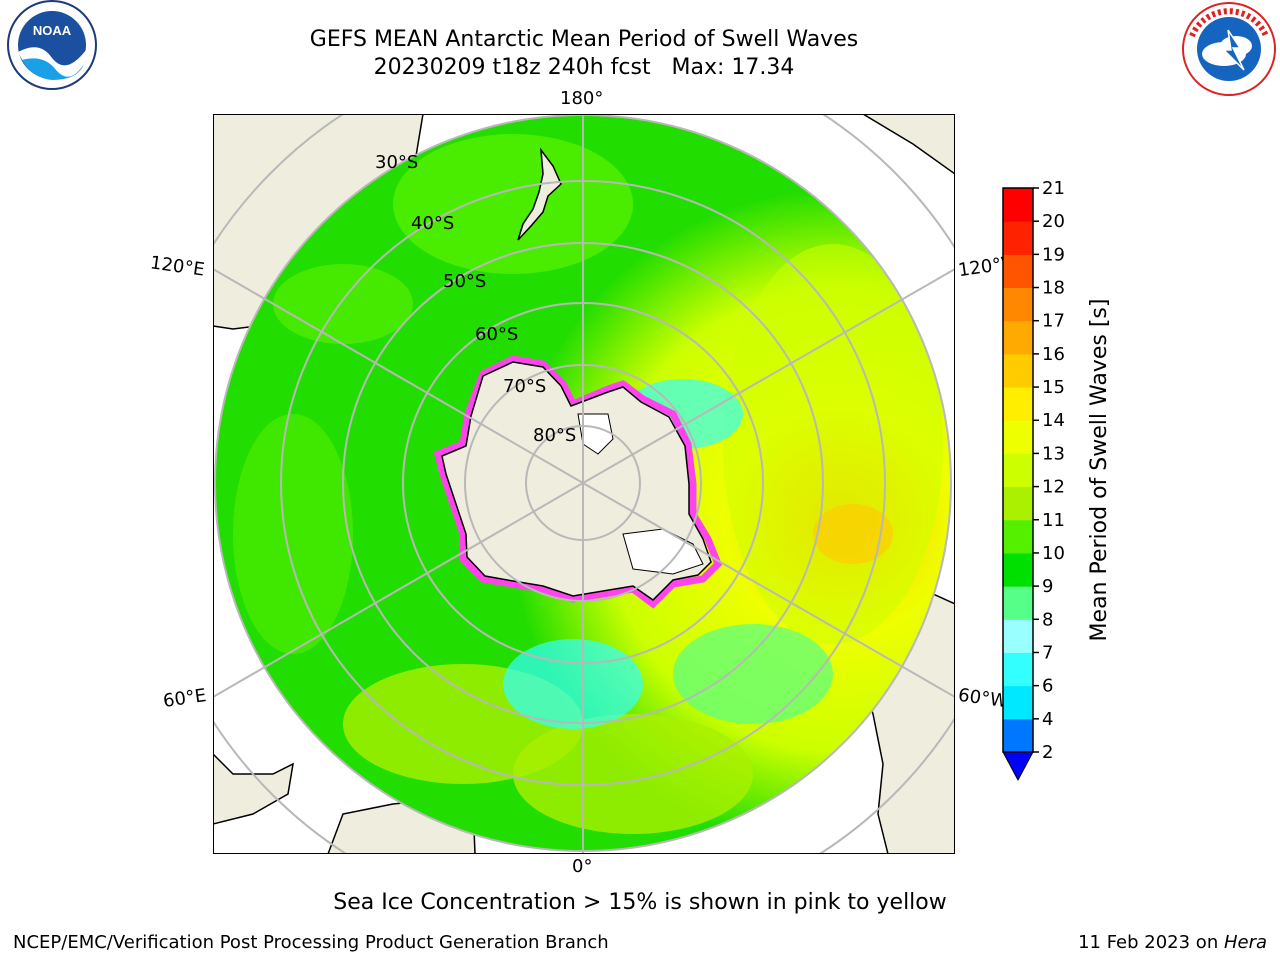 The width and height of the screenshot is (1280, 960). Describe the element at coordinates (1229, 49) in the screenshot. I see `nws-logo` at that location.